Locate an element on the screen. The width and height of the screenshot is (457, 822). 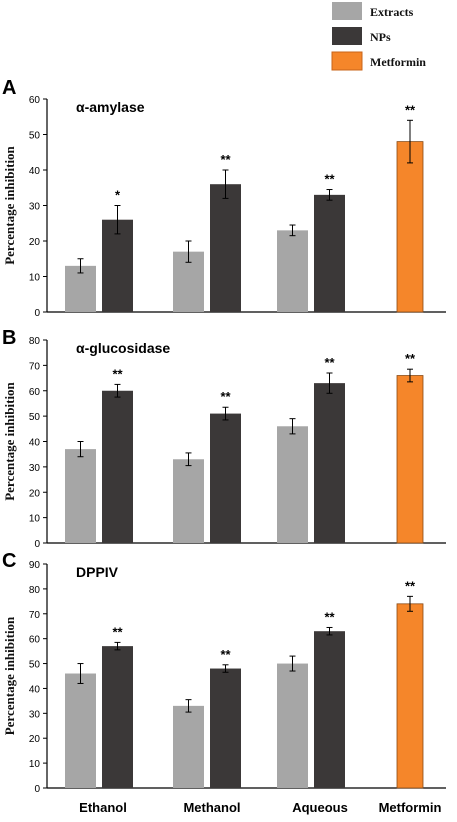
legend-swatch-nps is located at coordinates (347, 36).